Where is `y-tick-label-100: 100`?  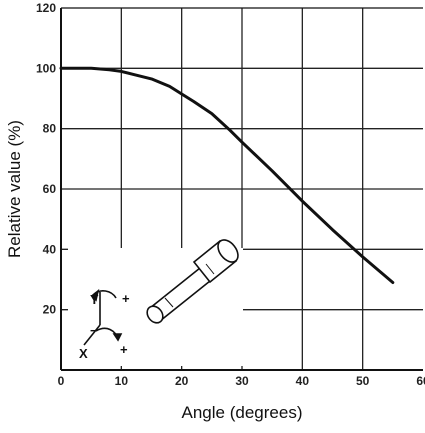
y-tick-label-100: 100 is located at coordinates (46, 68).